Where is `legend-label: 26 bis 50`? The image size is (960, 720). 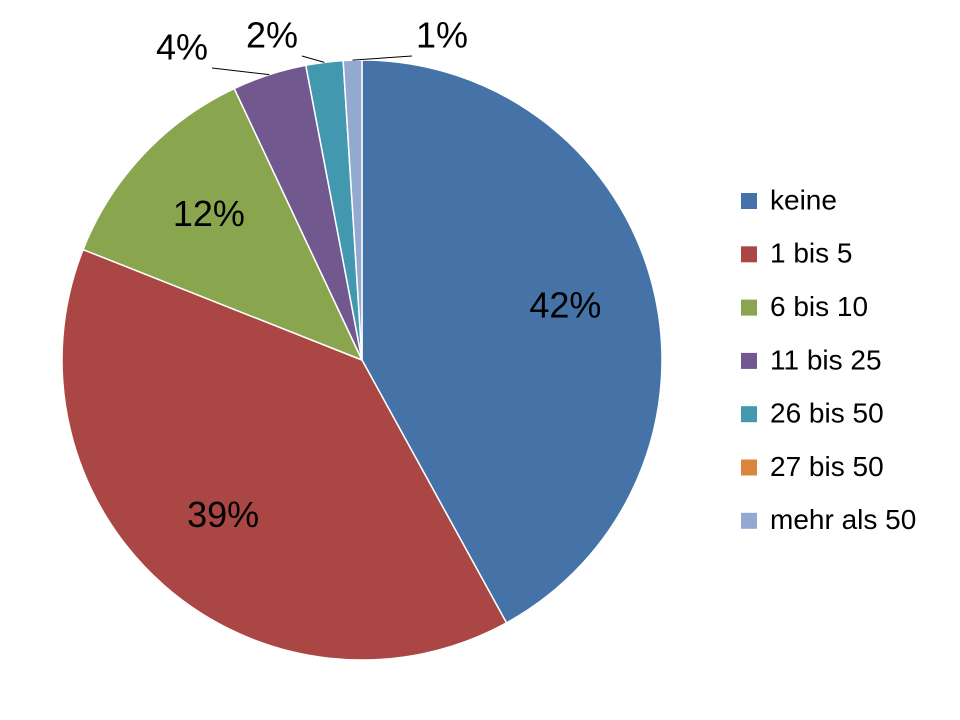
legend-label: 26 bis 50 is located at coordinates (827, 413).